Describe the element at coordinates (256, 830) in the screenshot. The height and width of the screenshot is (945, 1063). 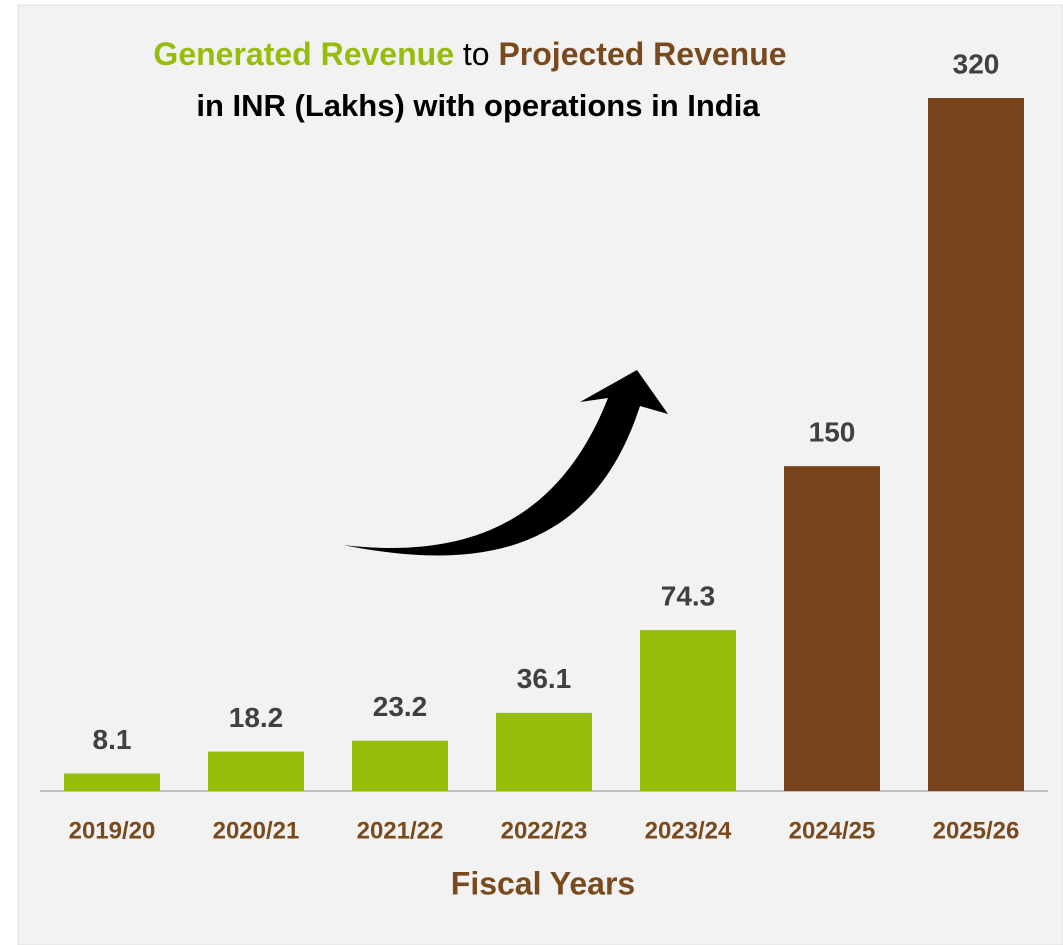
I see `x-tick-label: 2020/21` at that location.